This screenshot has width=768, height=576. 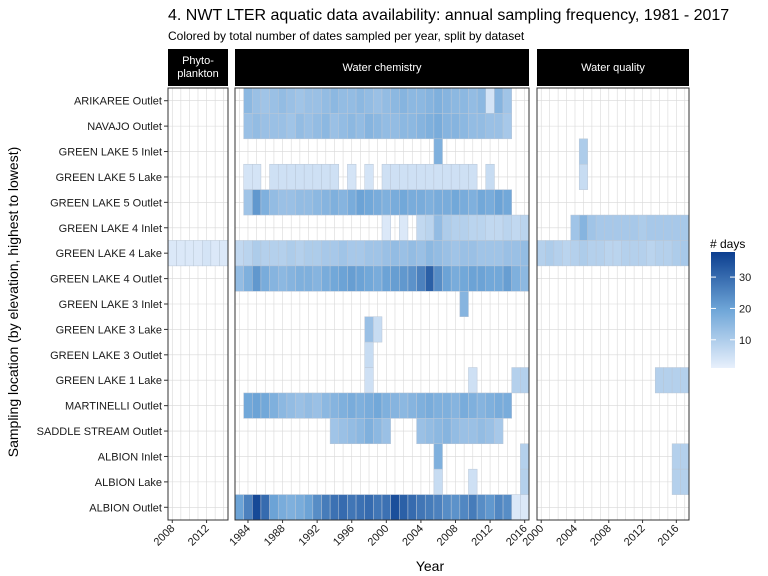 What do you see at coordinates (404, 202) in the screenshot?
I see `tile-green-lake-5-outlet-2002` at bounding box center [404, 202].